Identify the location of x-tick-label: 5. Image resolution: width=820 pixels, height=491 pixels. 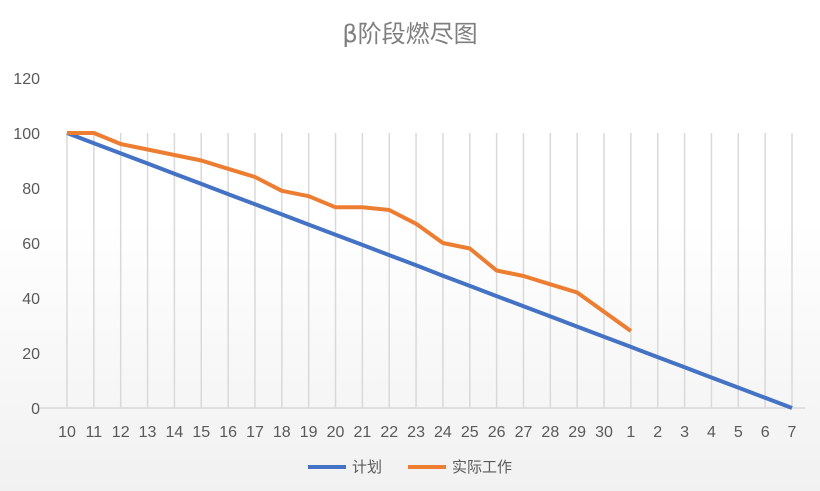
(738, 432).